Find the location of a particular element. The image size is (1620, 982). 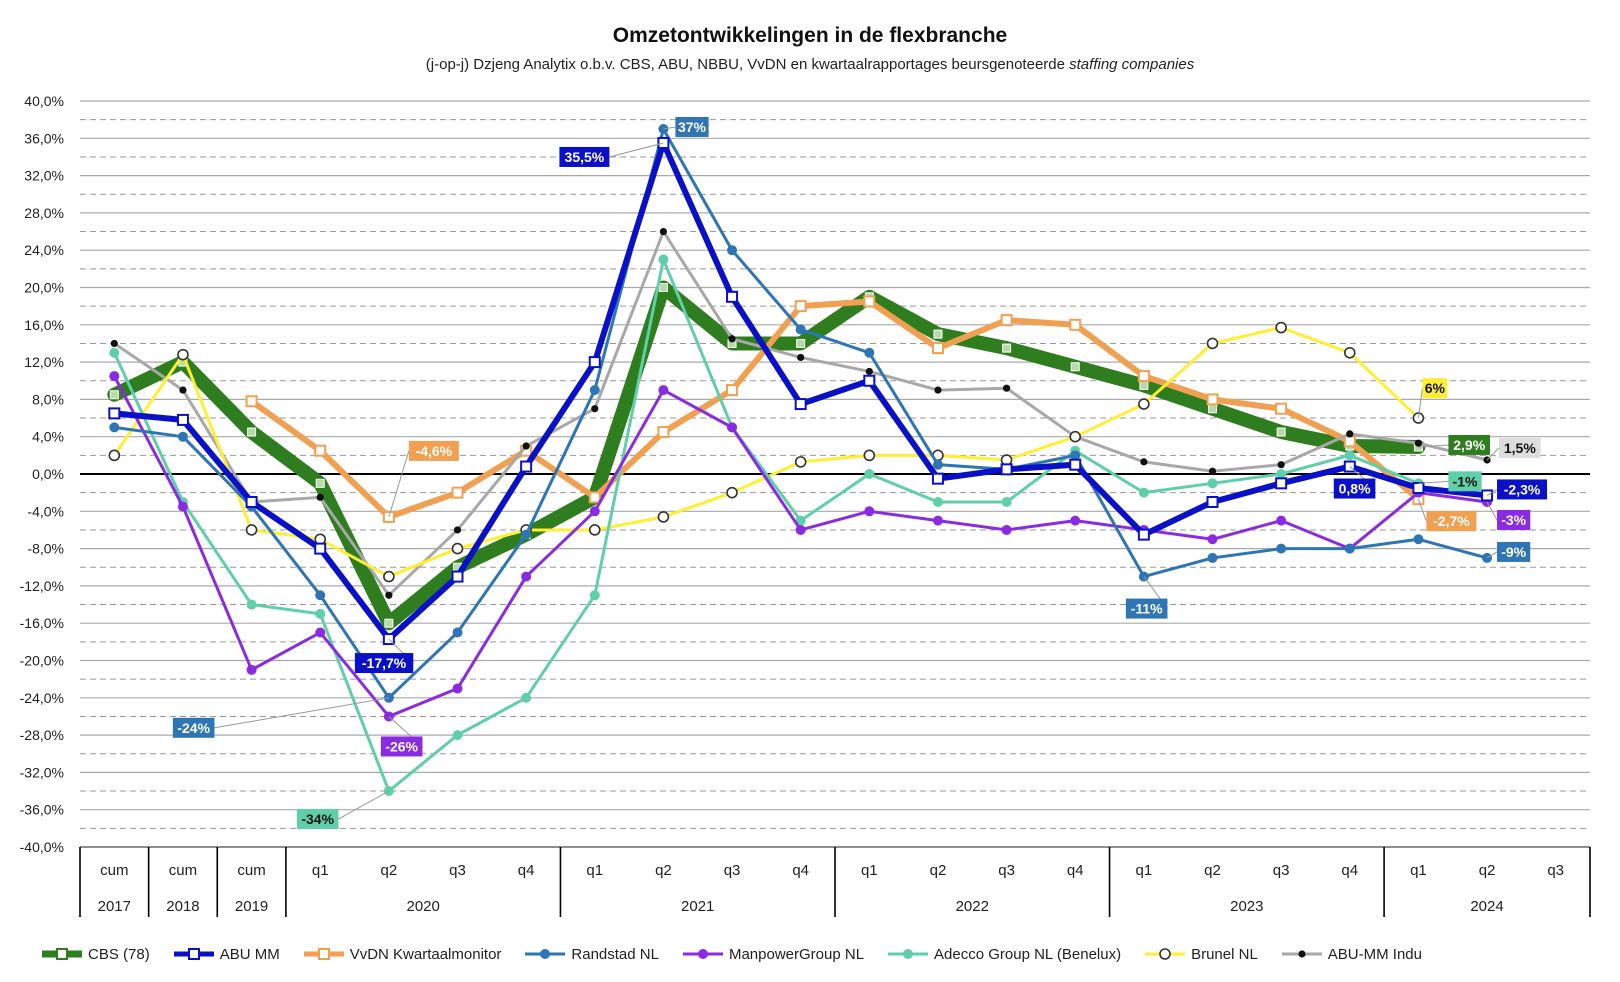

y-tick-label: -4,0% is located at coordinates (45, 511).